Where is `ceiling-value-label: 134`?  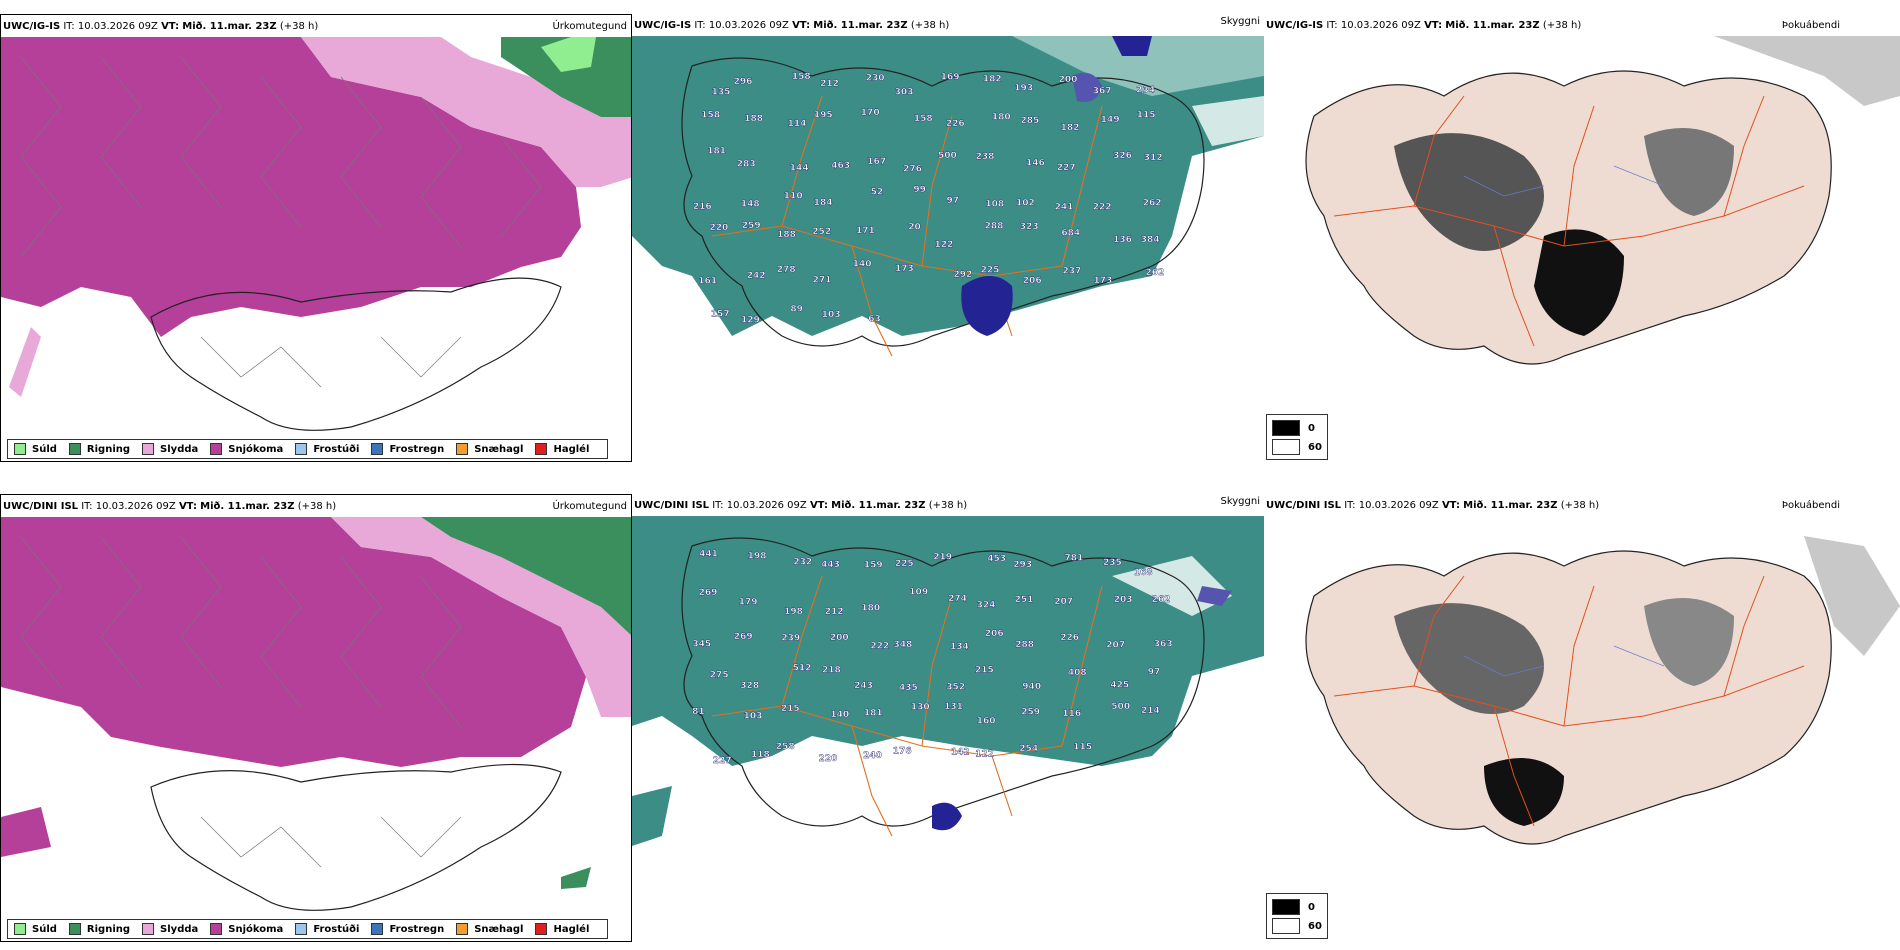 ceiling-value-label: 134 is located at coordinates (959, 647).